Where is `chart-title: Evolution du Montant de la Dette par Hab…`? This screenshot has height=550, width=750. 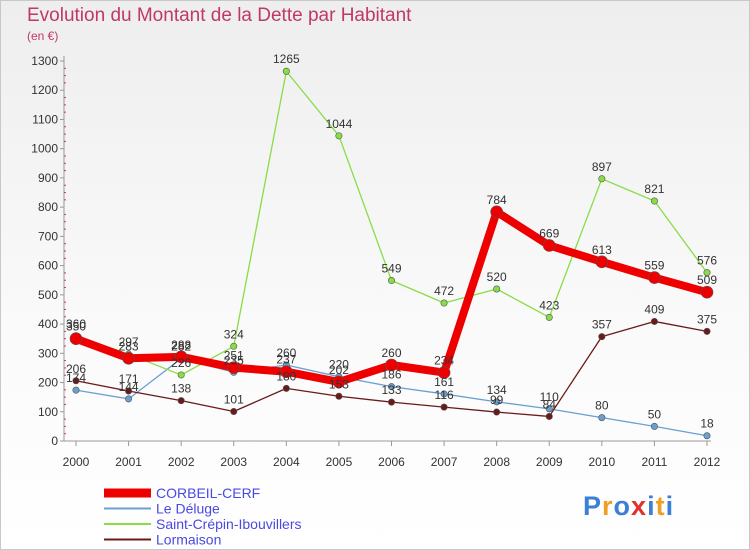 chart-title: Evolution du Montant de la Dette par Hab… is located at coordinates (219, 15).